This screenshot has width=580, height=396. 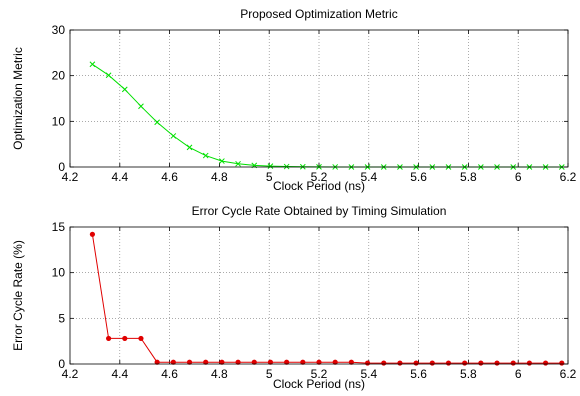 I want to click on chart-1-y-tick-label: 0, so click(x=61, y=364).